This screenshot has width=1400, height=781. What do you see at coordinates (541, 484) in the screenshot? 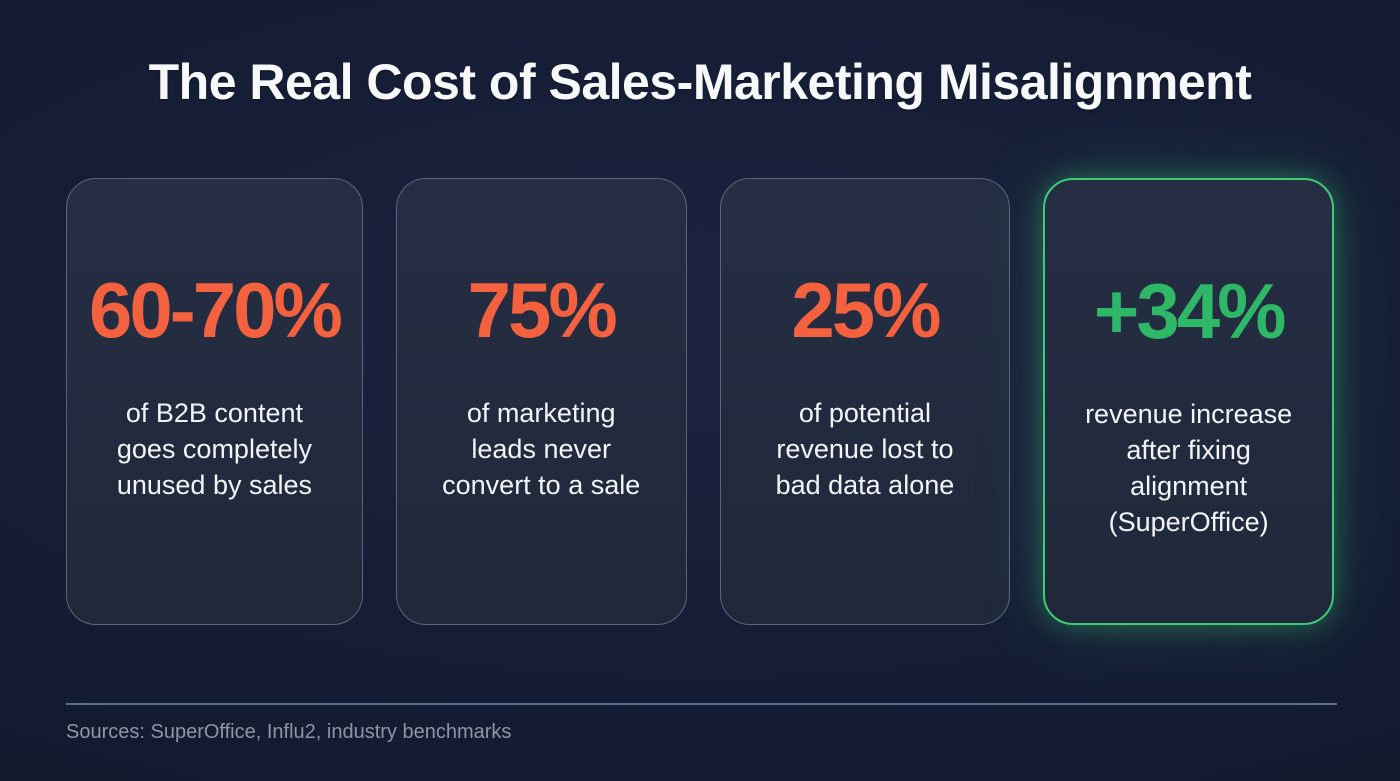
I see `stat-description-line: convert to a sale` at bounding box center [541, 484].